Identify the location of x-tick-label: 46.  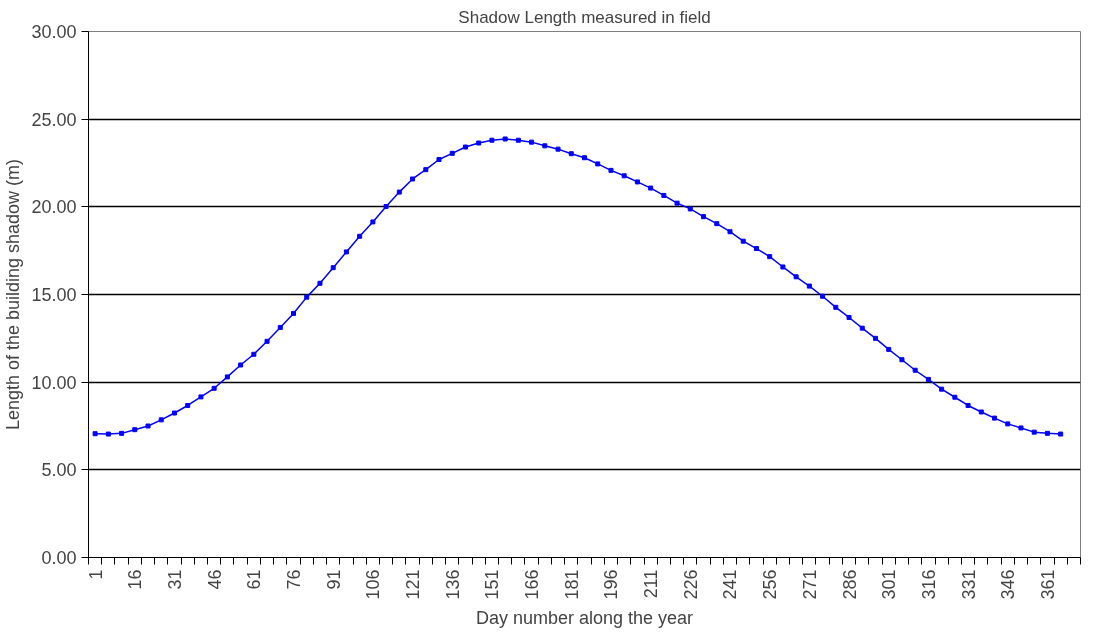
(214, 579).